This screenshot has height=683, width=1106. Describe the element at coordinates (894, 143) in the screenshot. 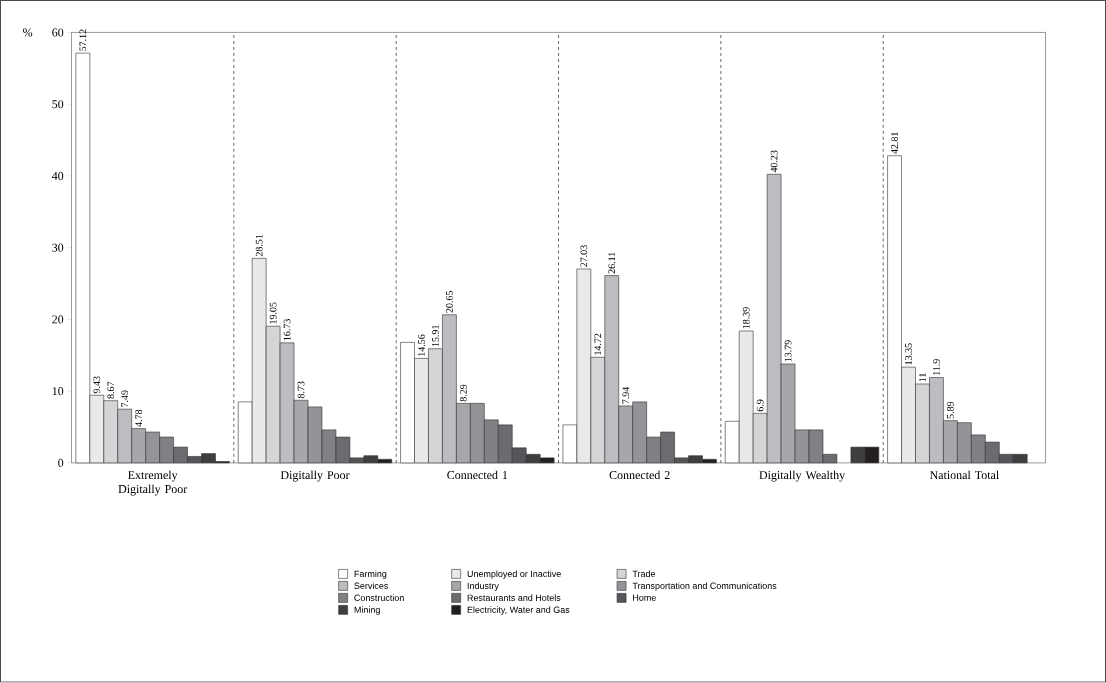

I see `data-label: 42.81` at that location.